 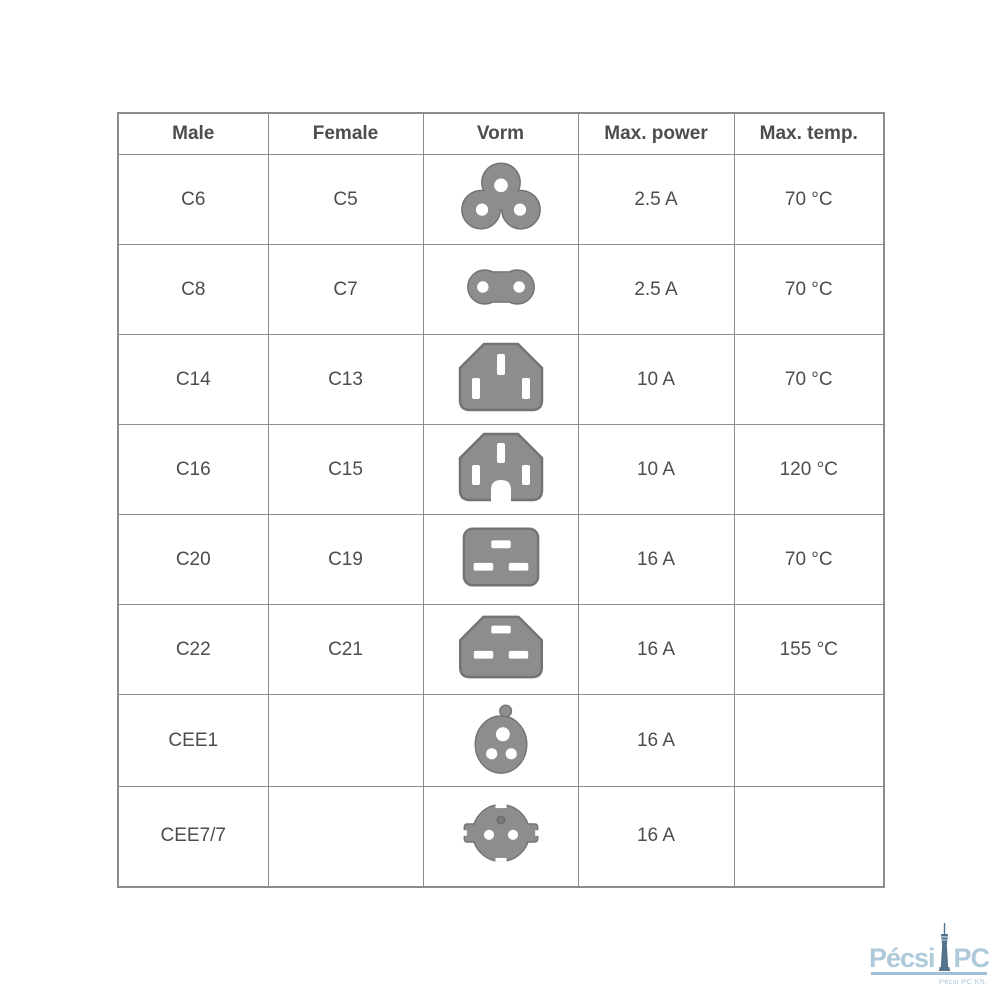 I want to click on header-row: Male Female Vorm Max. power Max. temp., so click(x=501, y=133).